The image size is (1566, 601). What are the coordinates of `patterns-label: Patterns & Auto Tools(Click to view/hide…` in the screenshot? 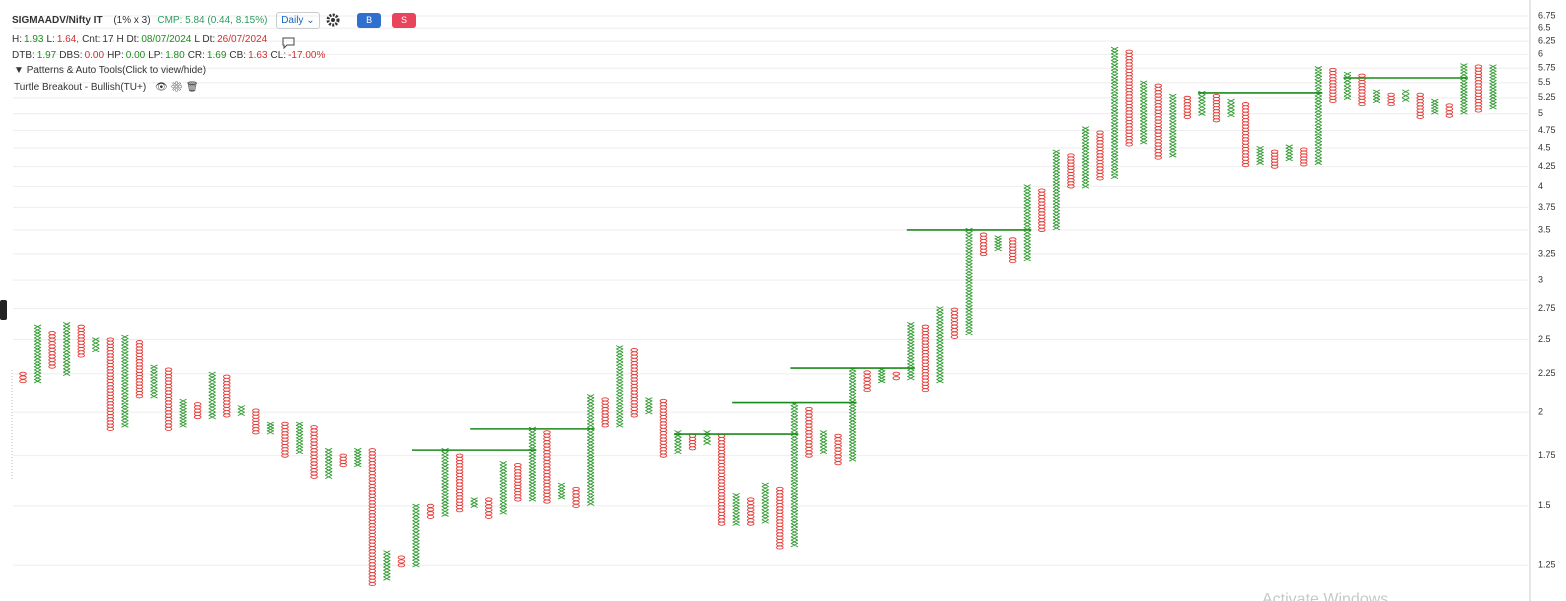 It's located at (116, 70).